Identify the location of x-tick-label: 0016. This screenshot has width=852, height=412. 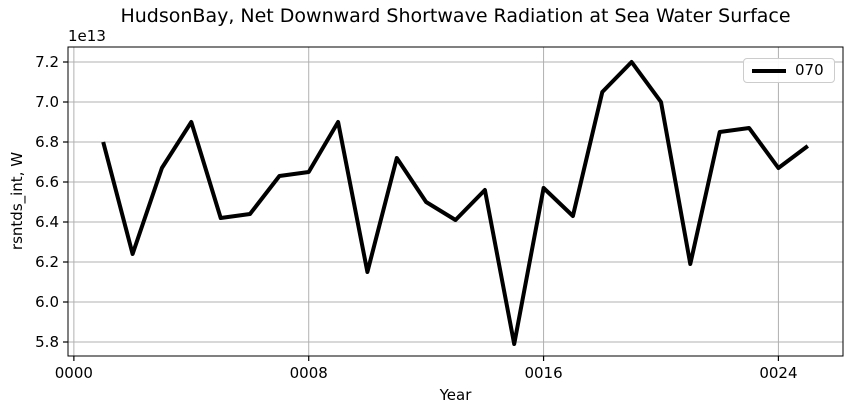
(543, 373).